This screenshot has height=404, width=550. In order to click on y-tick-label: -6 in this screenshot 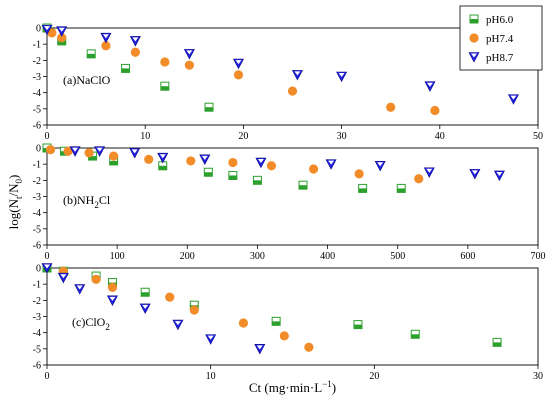, I will do `click(37, 246)`.